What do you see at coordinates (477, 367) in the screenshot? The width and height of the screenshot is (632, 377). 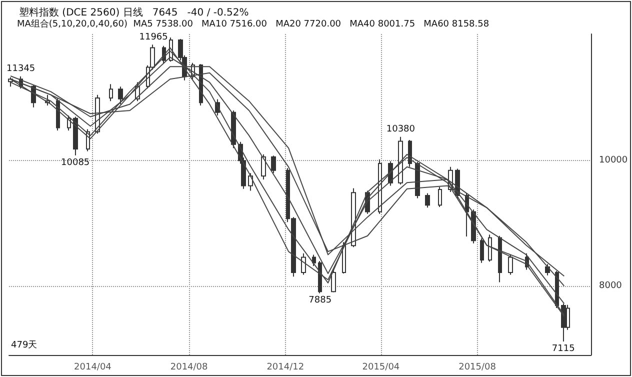 I see `x-tick-label: 2015/08` at bounding box center [477, 367].